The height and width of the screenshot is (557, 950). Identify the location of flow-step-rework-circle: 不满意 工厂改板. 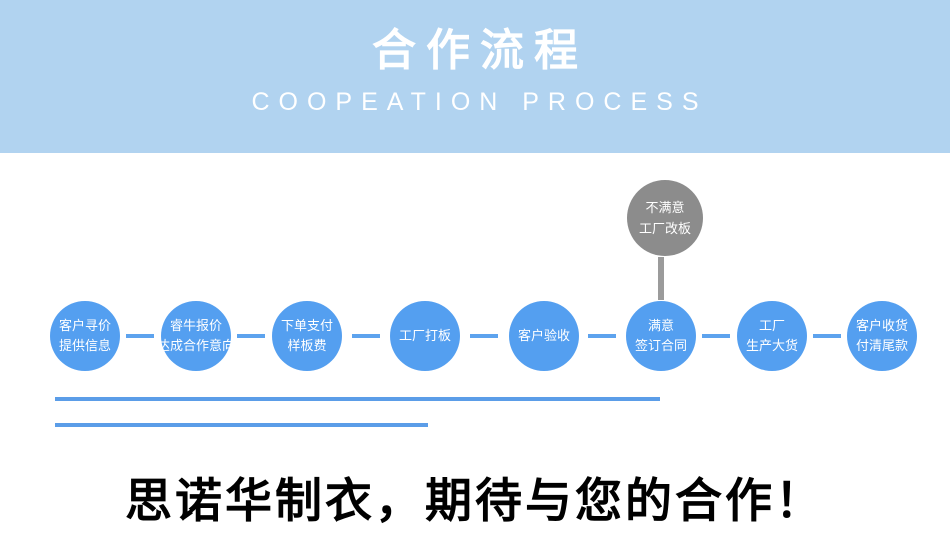
(665, 218).